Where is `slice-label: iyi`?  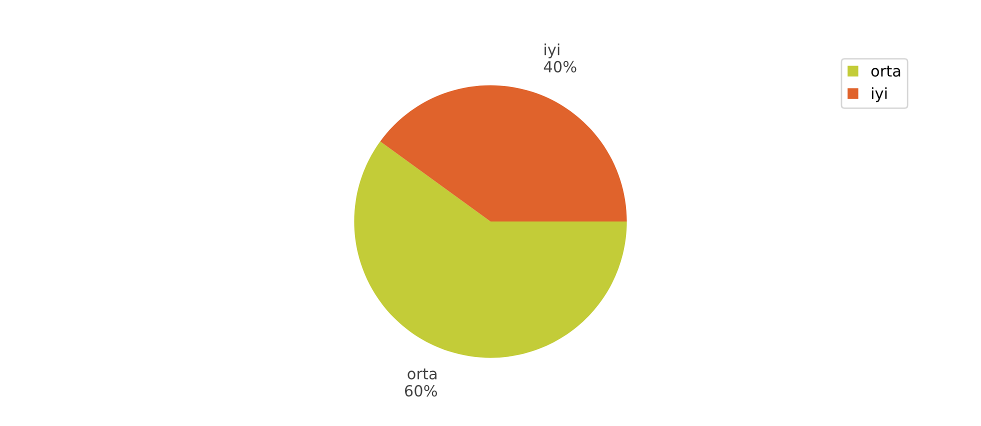 slice-label: iyi is located at coordinates (552, 51).